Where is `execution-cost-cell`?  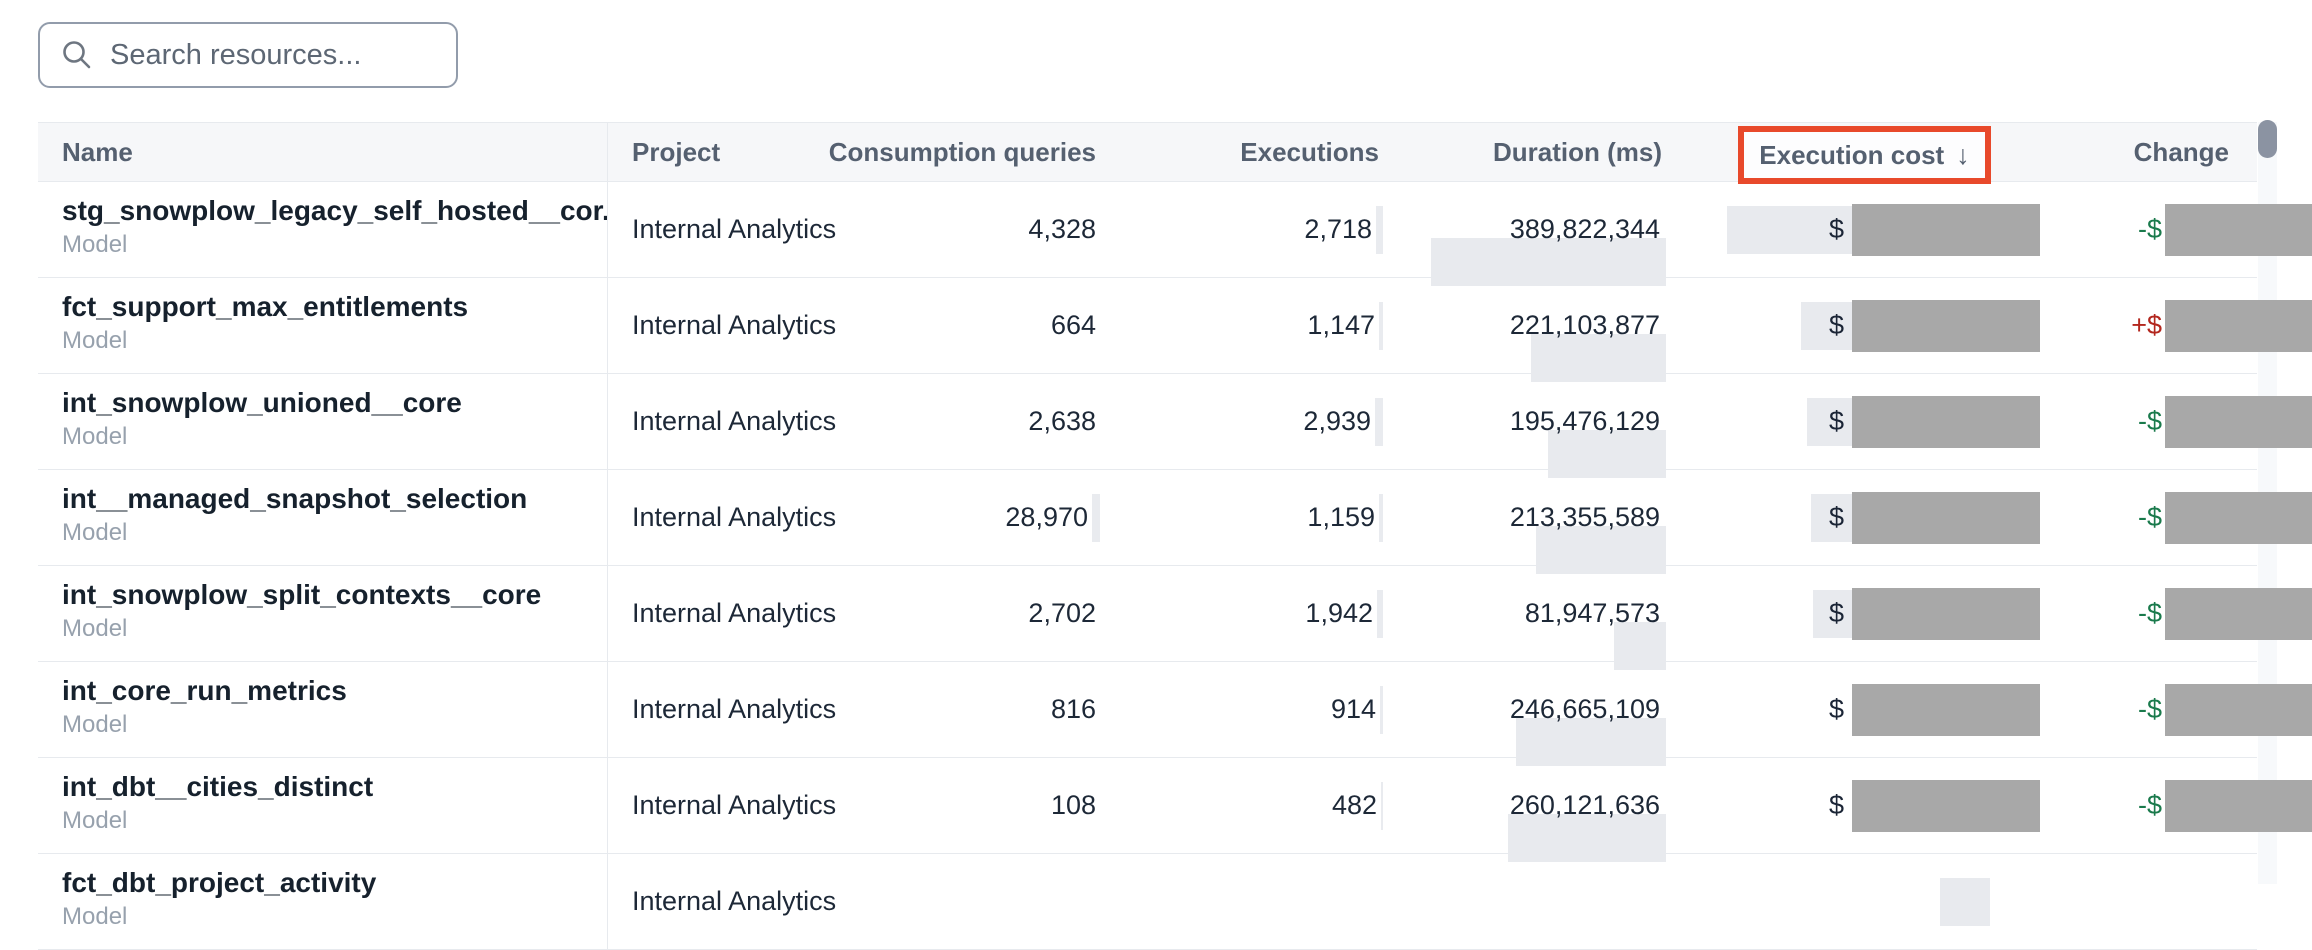
execution-cost-cell is located at coordinates (1828, 901).